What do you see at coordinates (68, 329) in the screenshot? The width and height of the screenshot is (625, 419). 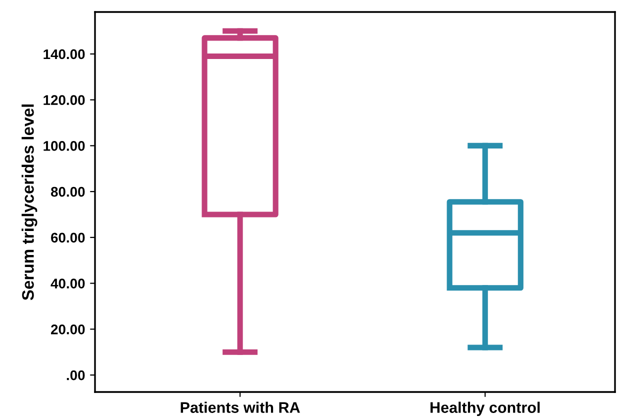 I see `y-tick-label: 20.00` at bounding box center [68, 329].